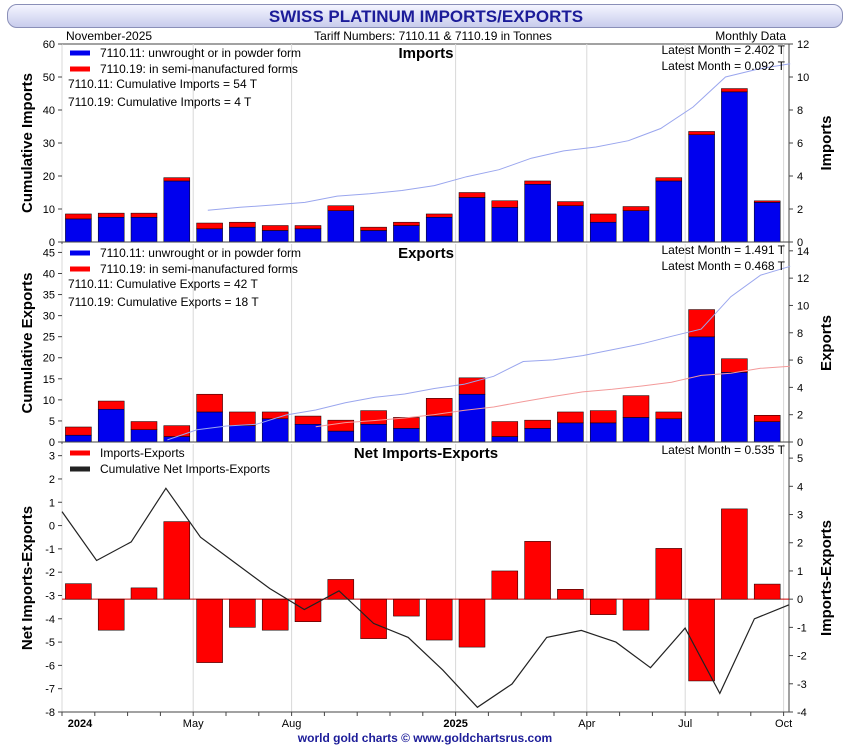 This screenshot has width=850, height=750. I want to click on imports-left-tick-label: 40, so click(49, 111).